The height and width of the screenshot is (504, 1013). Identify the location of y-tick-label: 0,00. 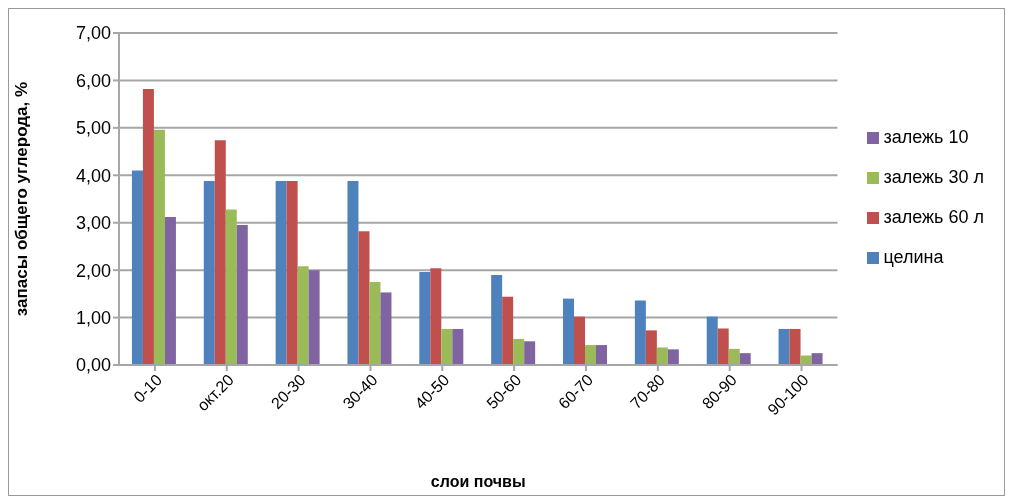
(93, 365).